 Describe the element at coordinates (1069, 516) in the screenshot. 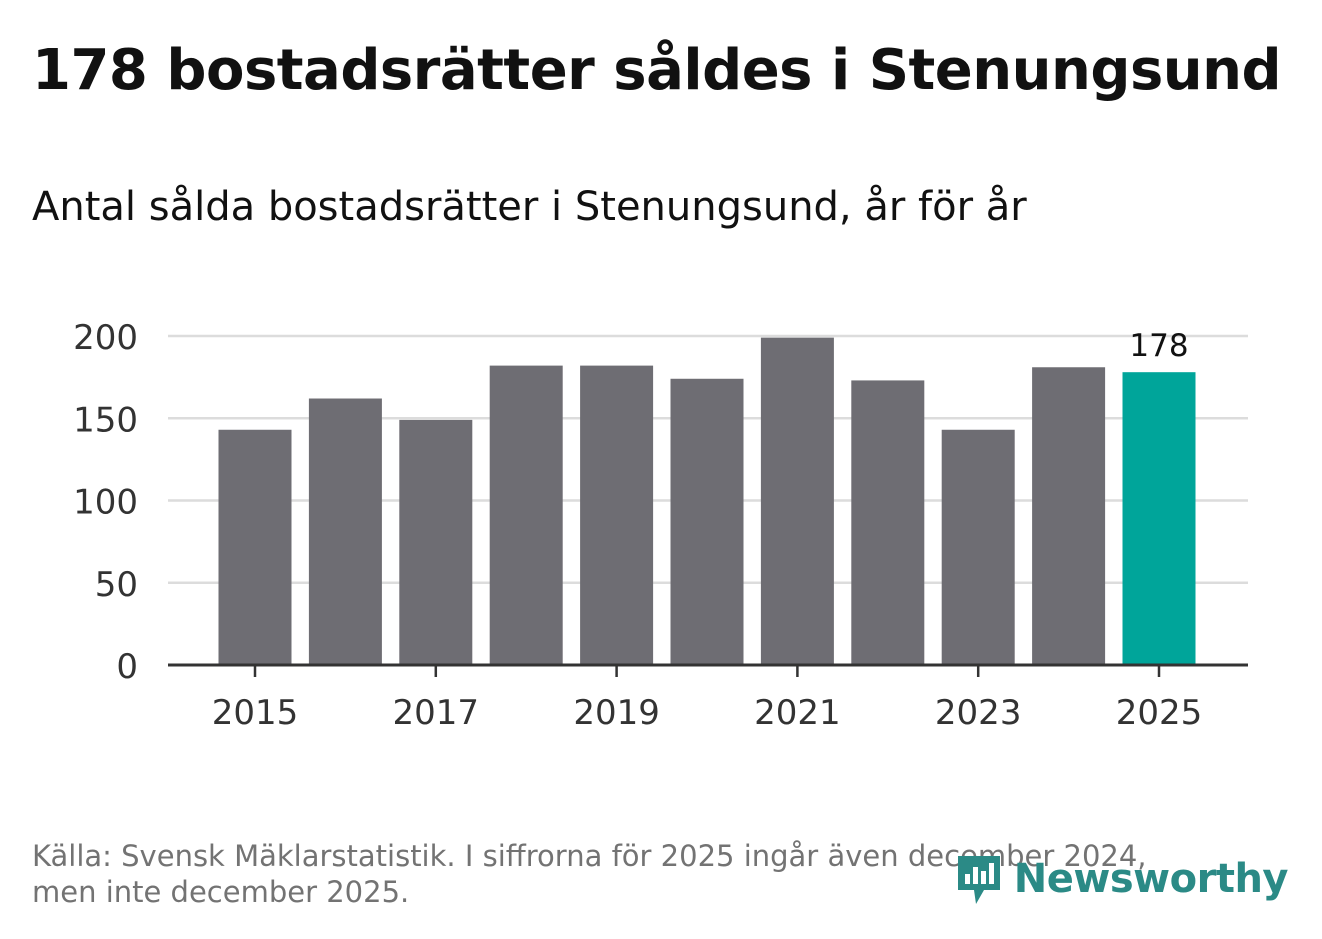

I see `bar-2024` at that location.